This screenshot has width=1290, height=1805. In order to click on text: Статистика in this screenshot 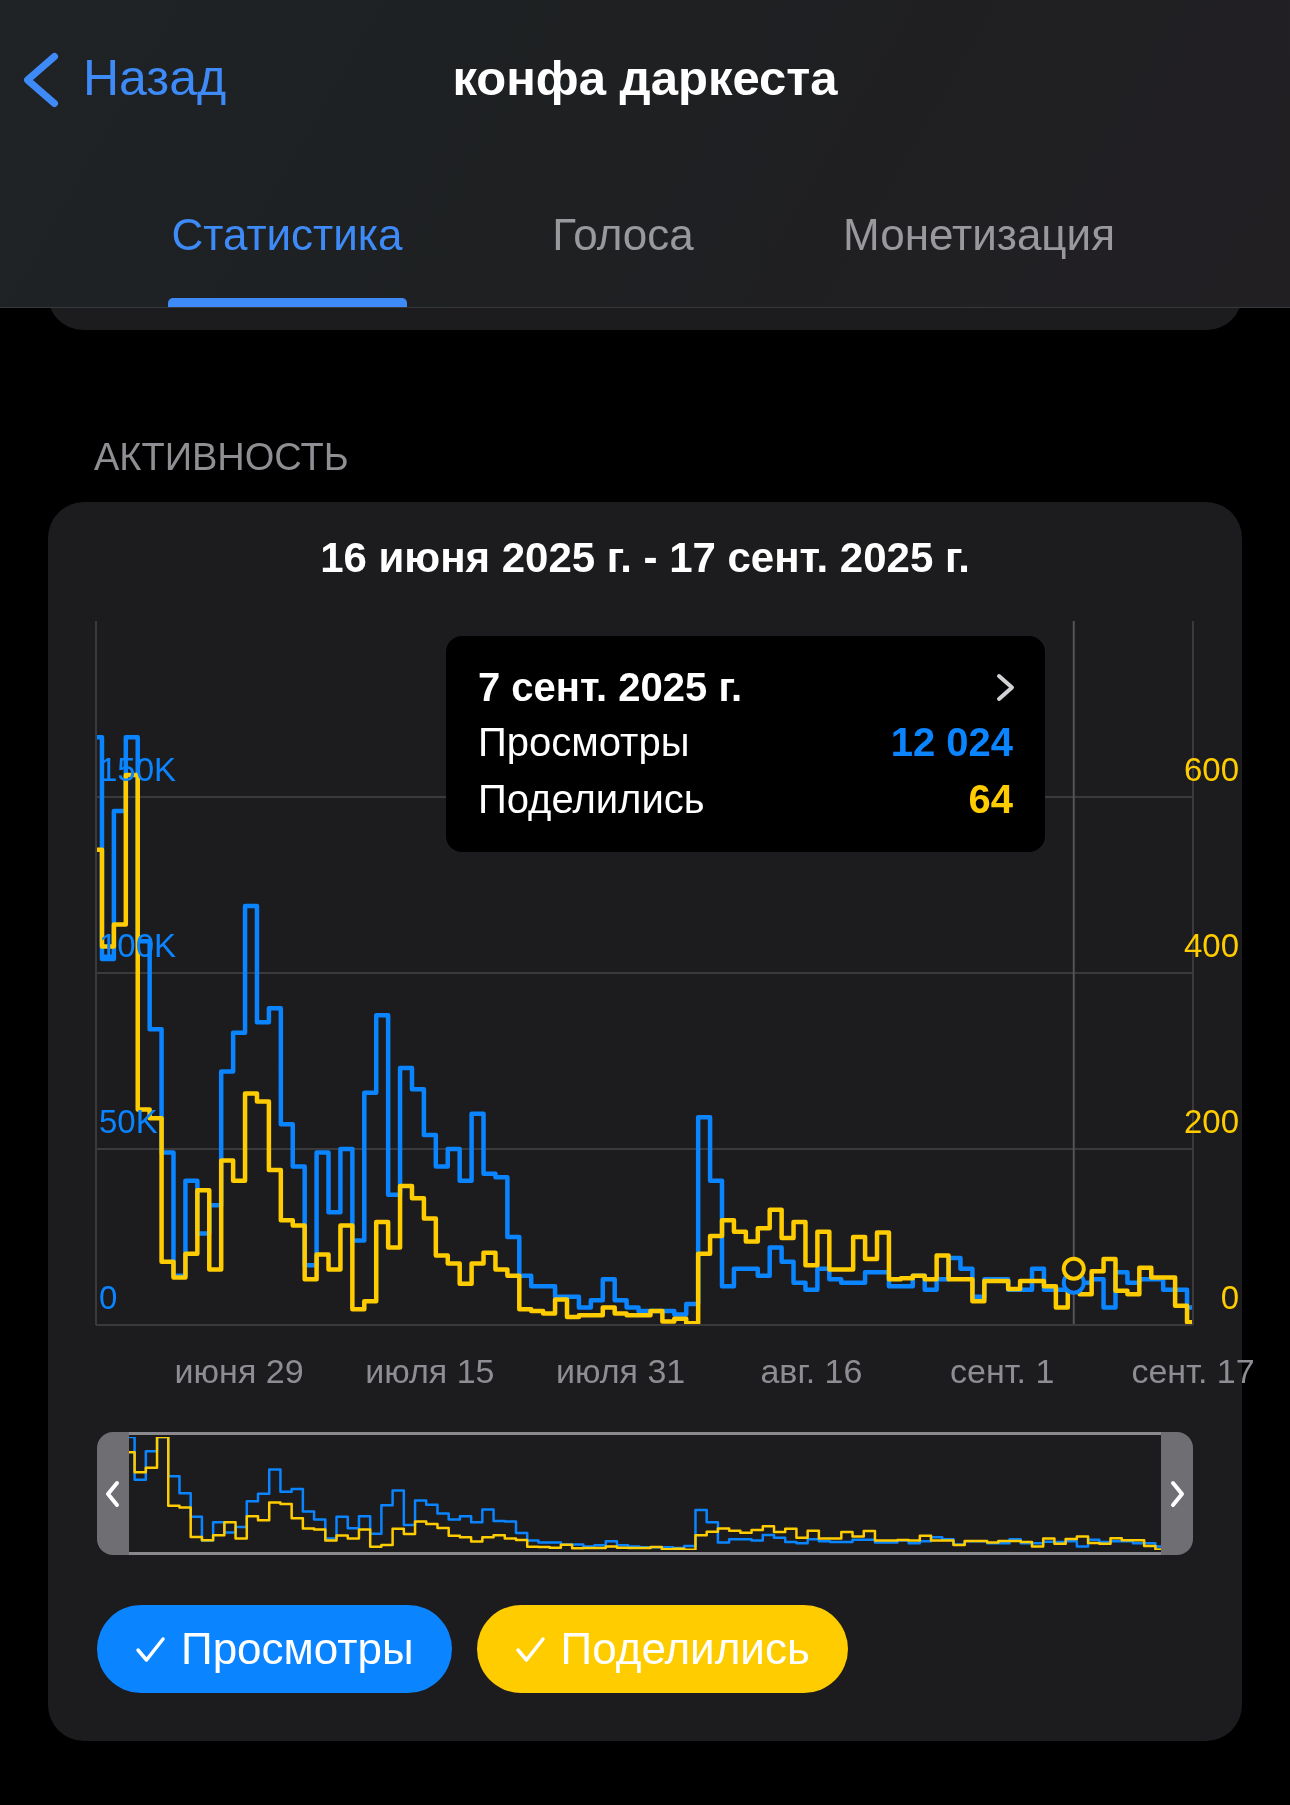, I will do `click(287, 234)`.